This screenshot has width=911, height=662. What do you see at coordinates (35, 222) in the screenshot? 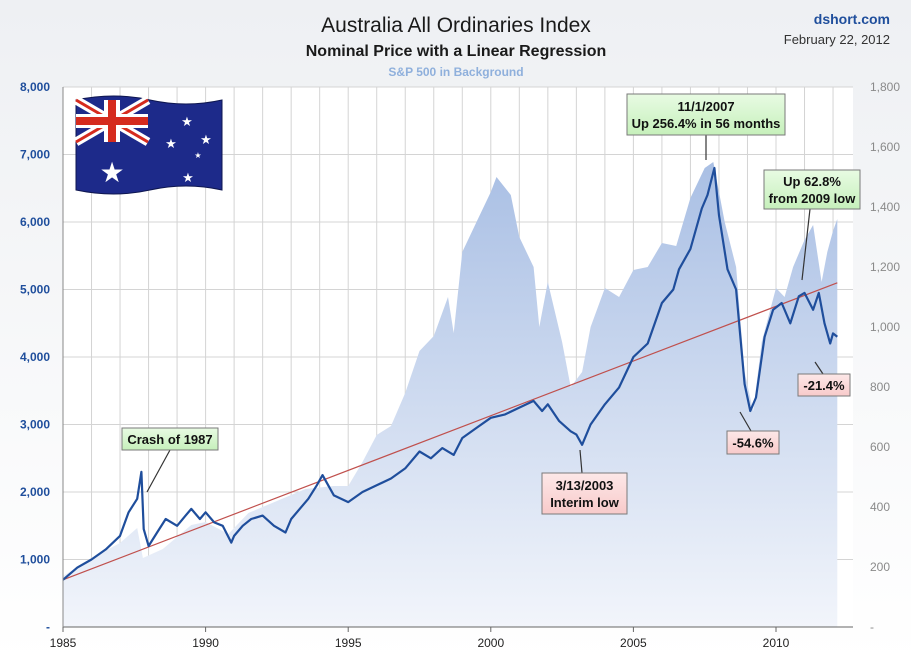
I see `left-tick-label: 6,000` at bounding box center [35, 222].